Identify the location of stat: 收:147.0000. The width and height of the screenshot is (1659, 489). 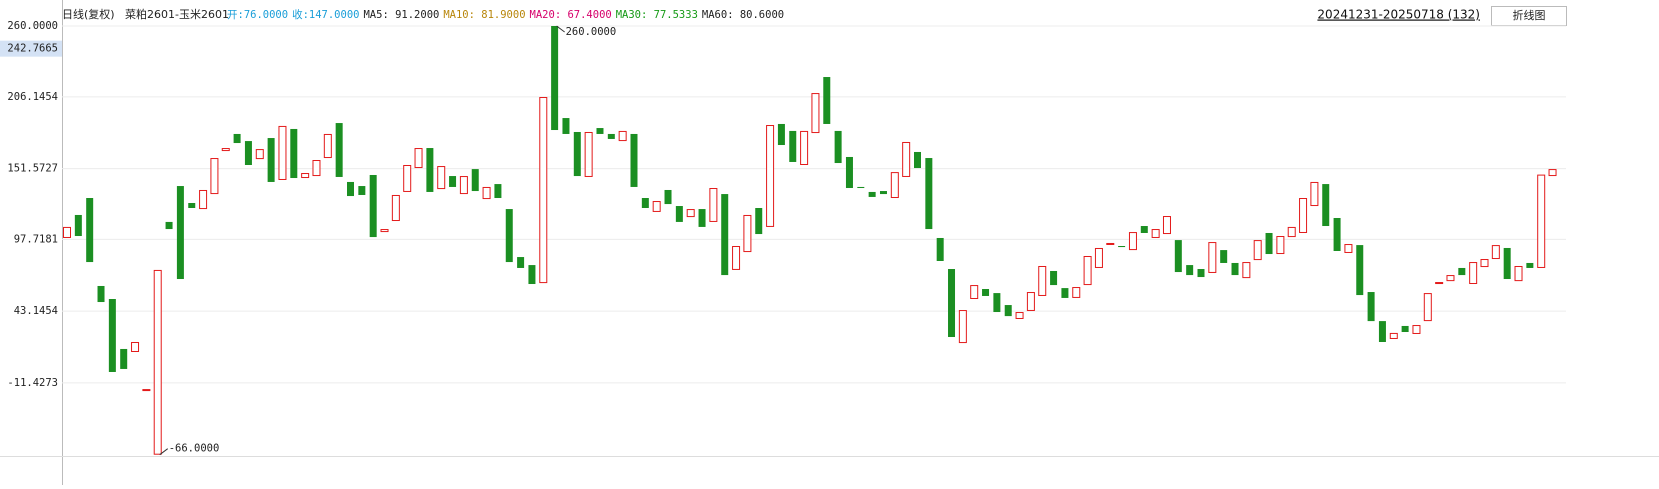
(325, 14).